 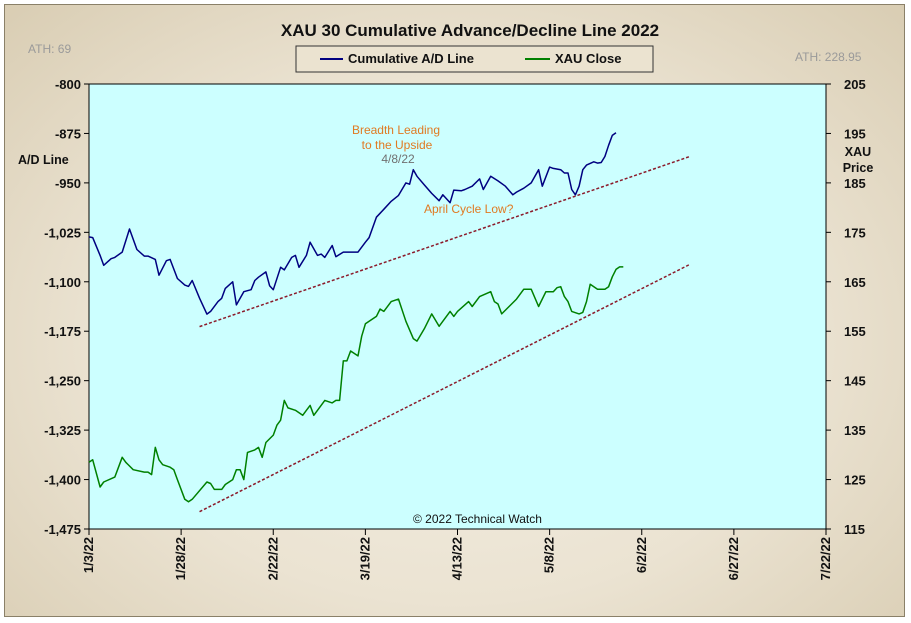 What do you see at coordinates (49, 49) in the screenshot?
I see `ath-left-label: ATH: 69` at bounding box center [49, 49].